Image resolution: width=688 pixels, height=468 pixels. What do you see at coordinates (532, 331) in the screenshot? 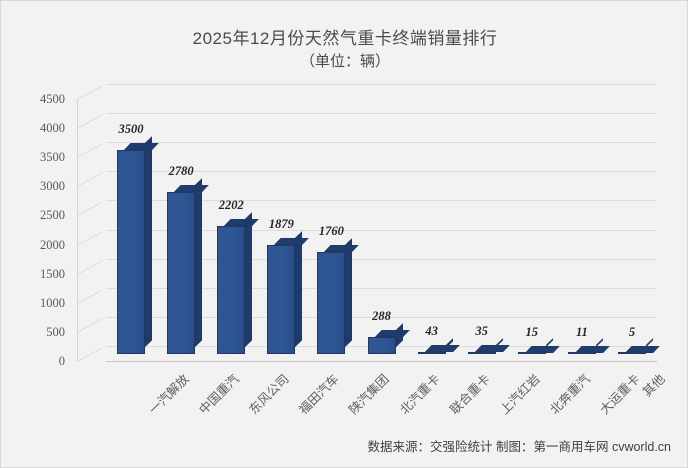
I see `bar-value-label: 15` at bounding box center [532, 331].